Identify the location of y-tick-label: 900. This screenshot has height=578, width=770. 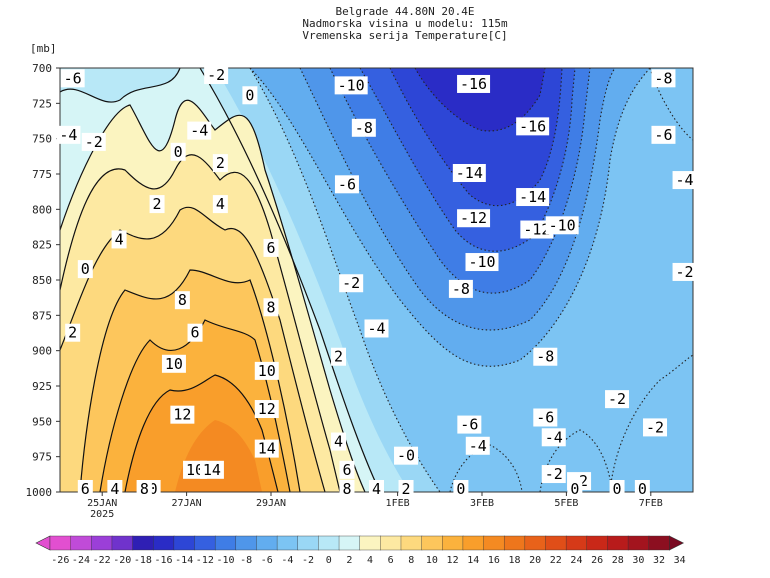
(42, 351).